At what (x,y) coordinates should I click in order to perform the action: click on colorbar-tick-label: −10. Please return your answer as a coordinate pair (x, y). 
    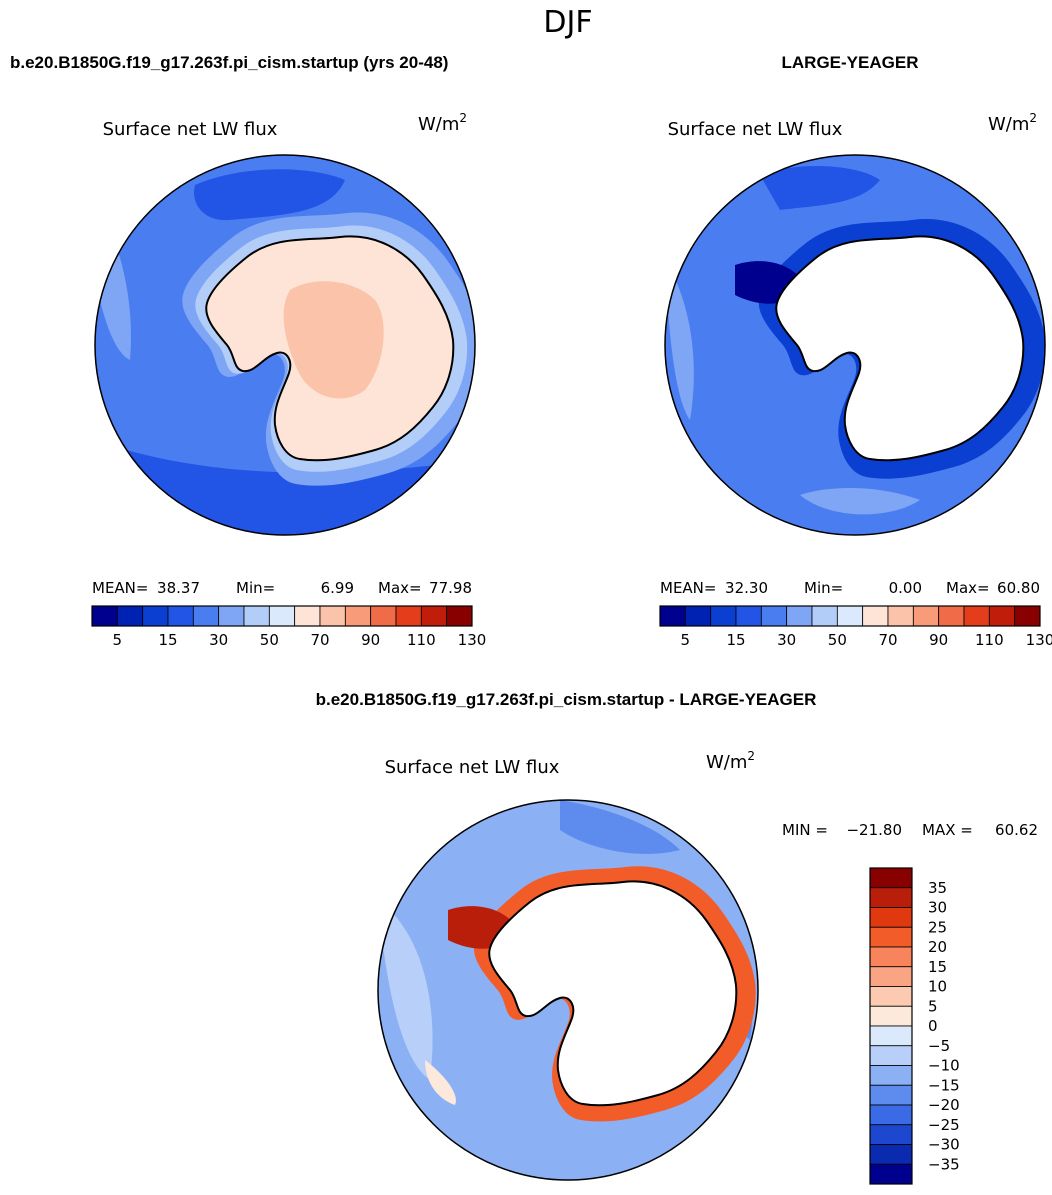
    Looking at the image, I should click on (944, 1066).